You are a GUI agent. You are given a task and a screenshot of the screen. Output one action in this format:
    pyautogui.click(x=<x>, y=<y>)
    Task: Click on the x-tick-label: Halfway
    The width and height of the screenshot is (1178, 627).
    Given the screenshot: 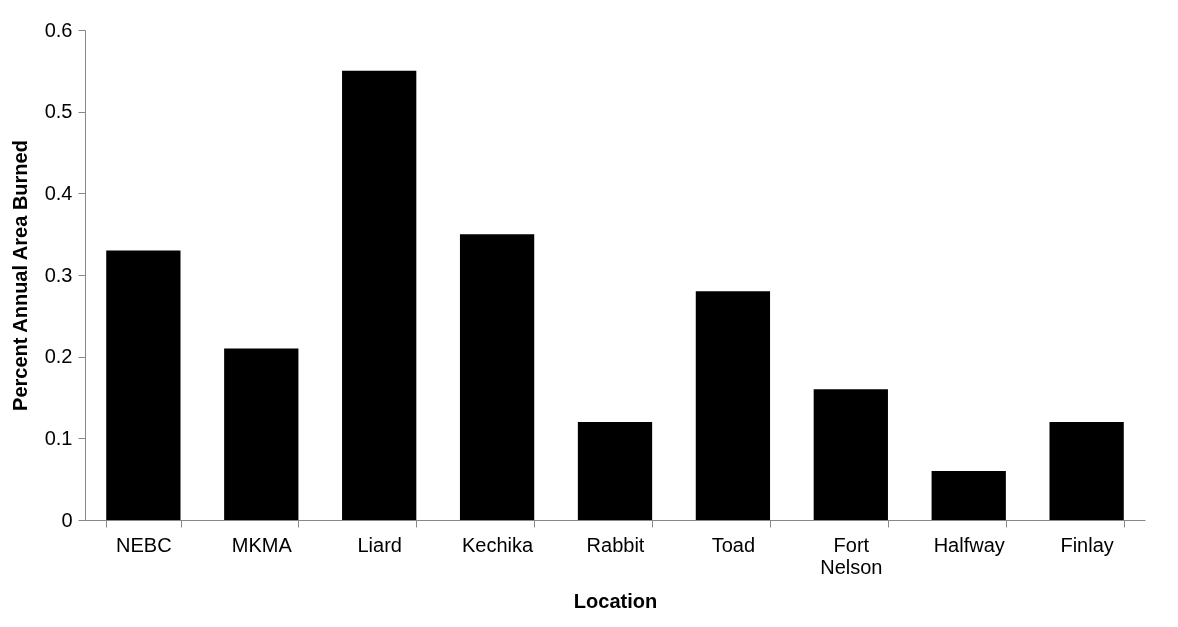 What is the action you would take?
    pyautogui.click(x=969, y=544)
    